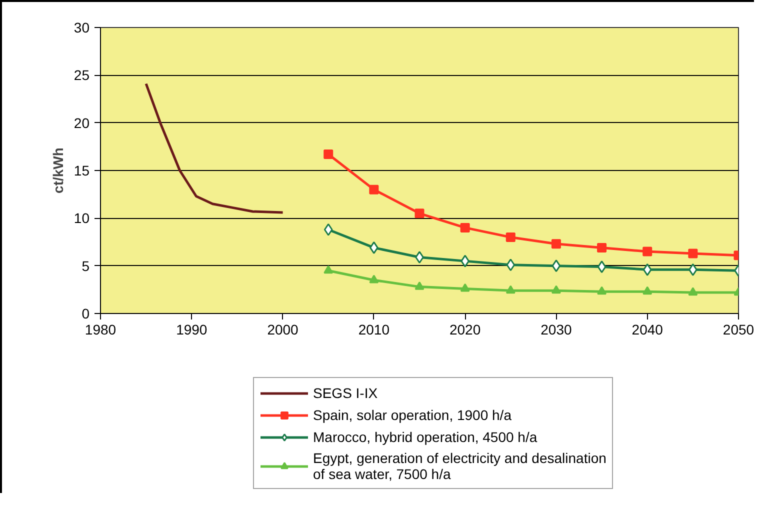 This screenshot has width=761, height=505. Describe the element at coordinates (58, 171) in the screenshot. I see `y-axis-title: ct/kWh` at that location.